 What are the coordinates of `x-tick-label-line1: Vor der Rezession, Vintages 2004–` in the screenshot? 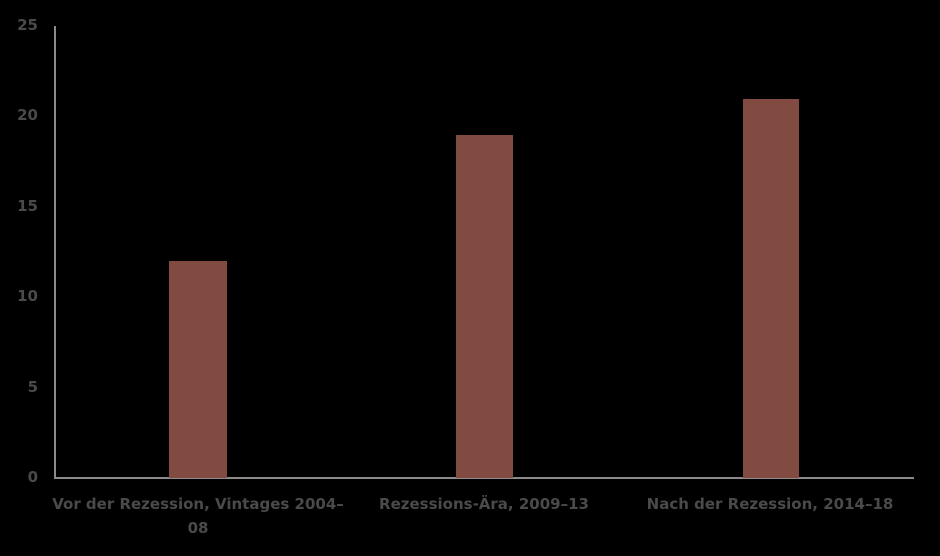 It's located at (198, 504).